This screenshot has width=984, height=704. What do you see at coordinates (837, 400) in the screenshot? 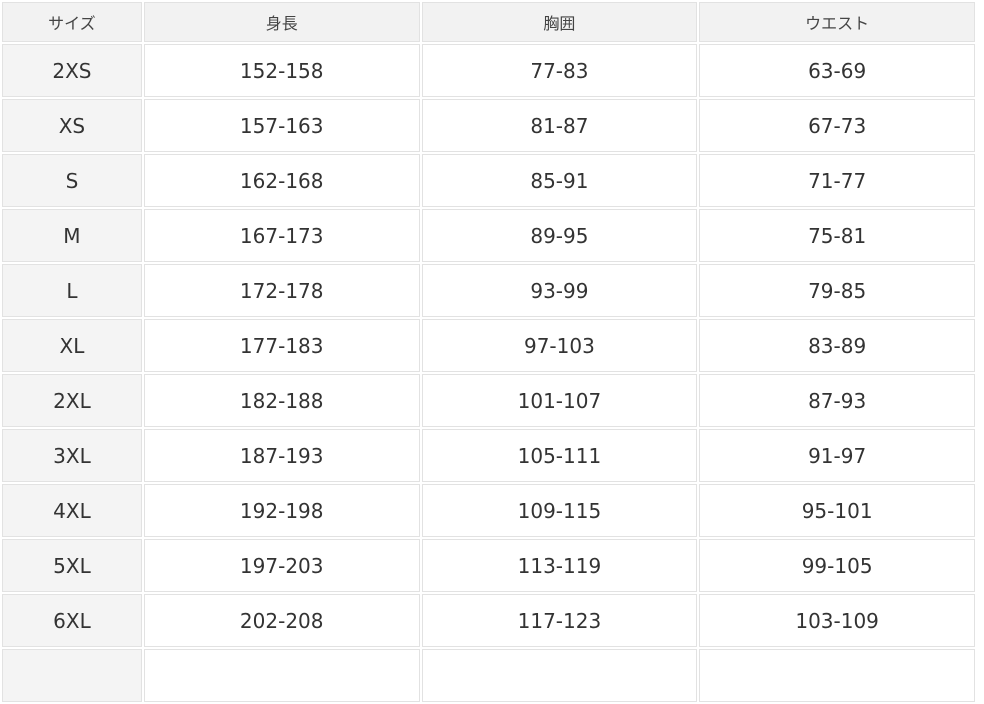
I see `measurement-cell: 87-93` at bounding box center [837, 400].